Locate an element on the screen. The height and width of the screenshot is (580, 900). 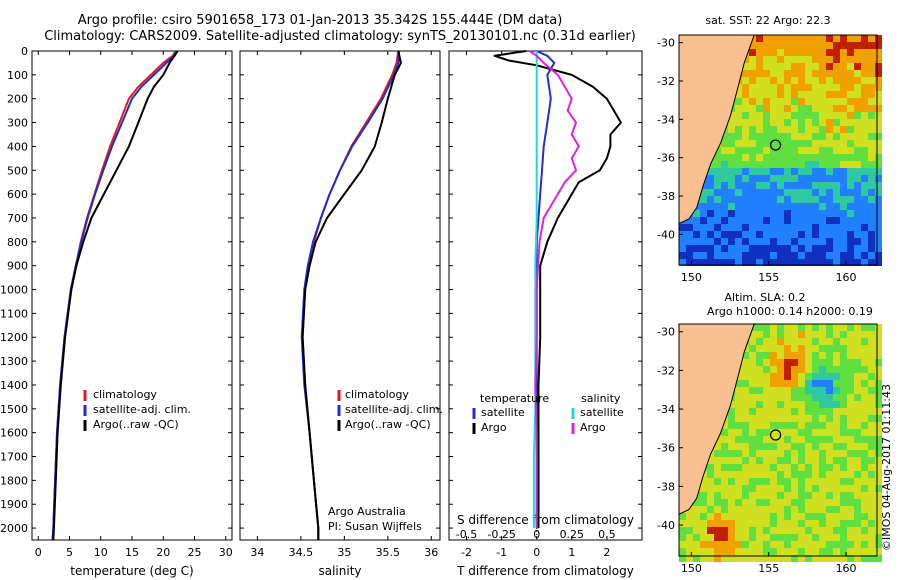
map2-ytick-label: -30 is located at coordinates (666, 332).